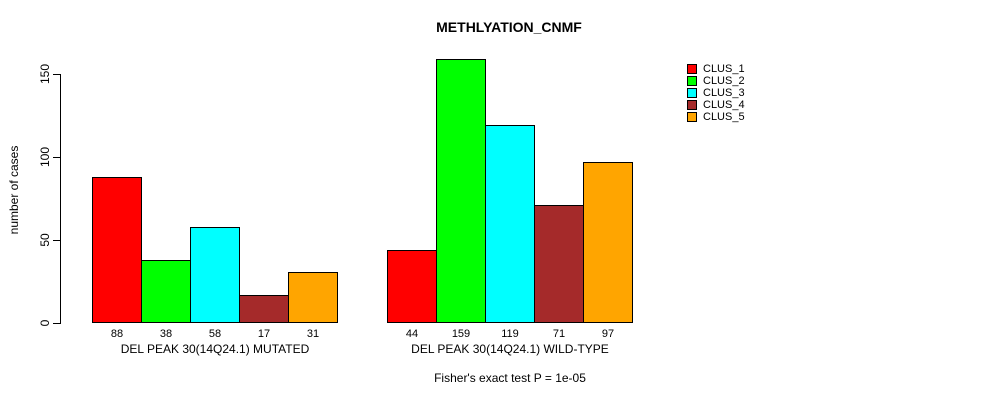  What do you see at coordinates (313, 334) in the screenshot?
I see `bar-value-label: 31` at bounding box center [313, 334].